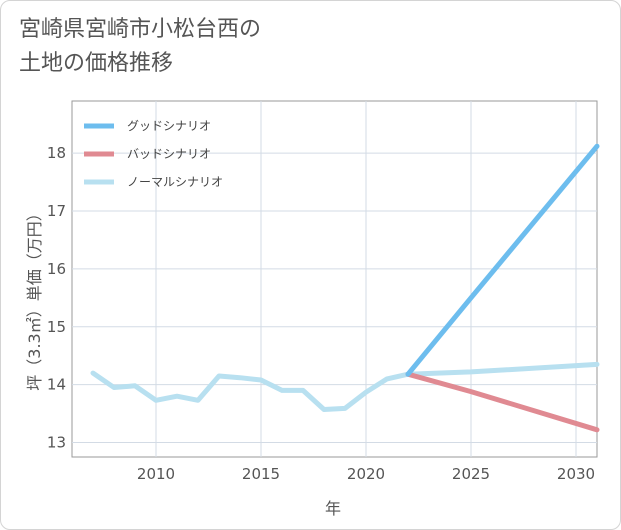  I want to click on y-axis-title: 坪（3.3㎡）単価（万円）, so click(34, 297).